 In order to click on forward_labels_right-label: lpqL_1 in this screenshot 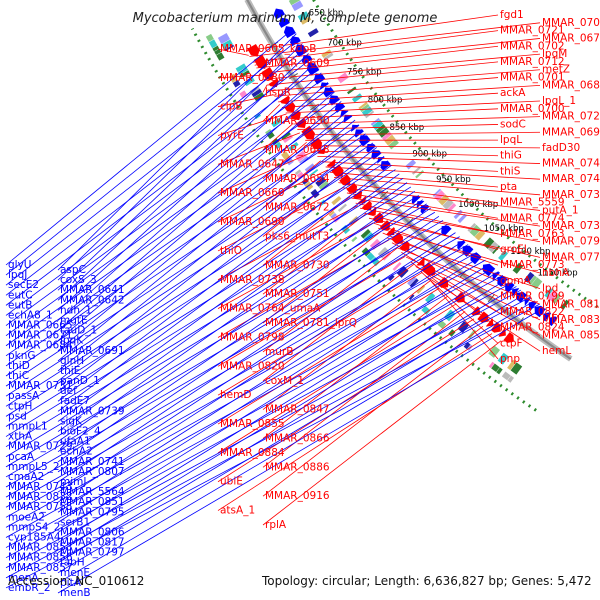, I will do `click(559, 101)`.